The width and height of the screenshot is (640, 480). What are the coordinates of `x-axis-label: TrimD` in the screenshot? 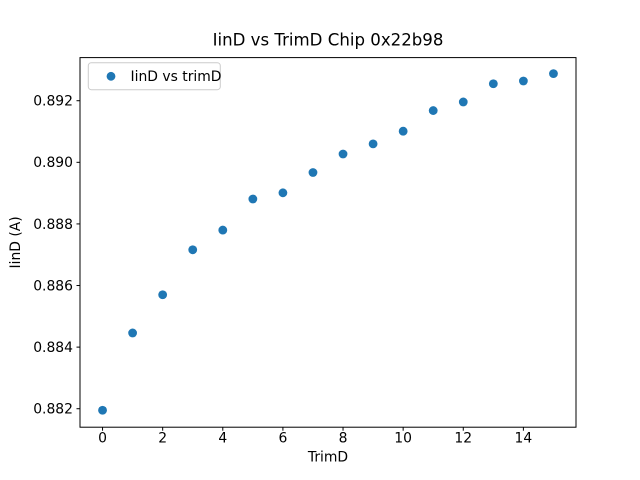 It's located at (327, 458).